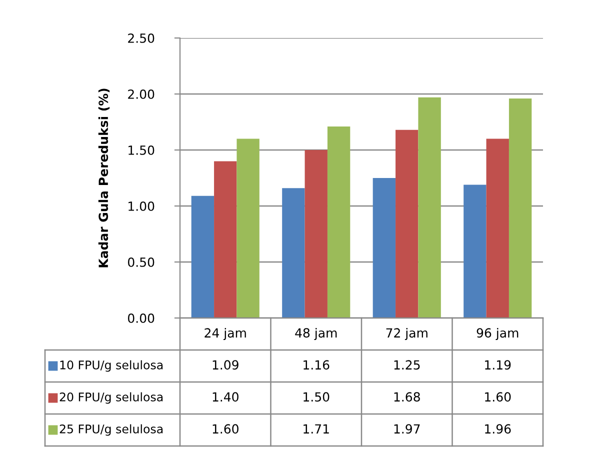 This screenshot has height=455, width=590. What do you see at coordinates (141, 150) in the screenshot?
I see `y-tick-label: 1.50` at bounding box center [141, 150].